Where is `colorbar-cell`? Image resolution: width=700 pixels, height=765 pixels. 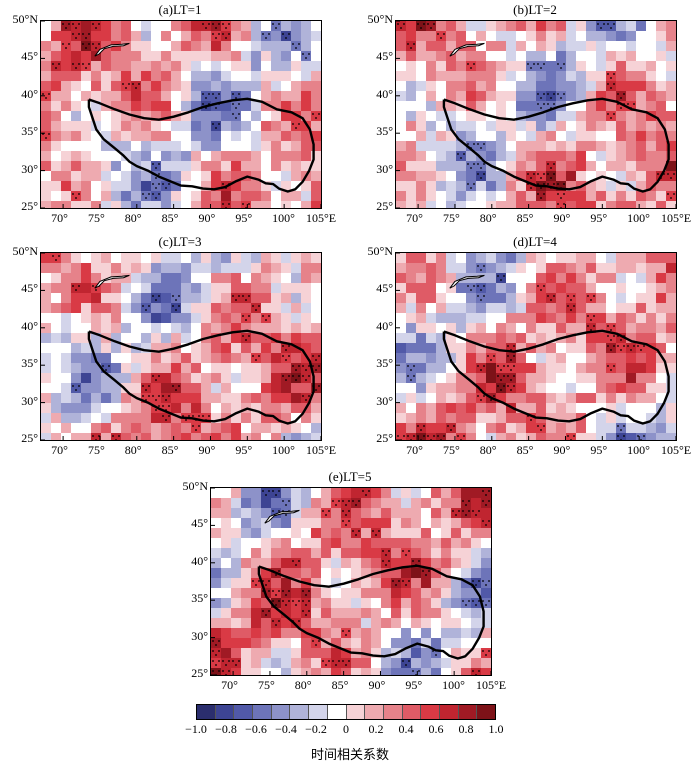
colorbar-cell is located at coordinates (300, 712).